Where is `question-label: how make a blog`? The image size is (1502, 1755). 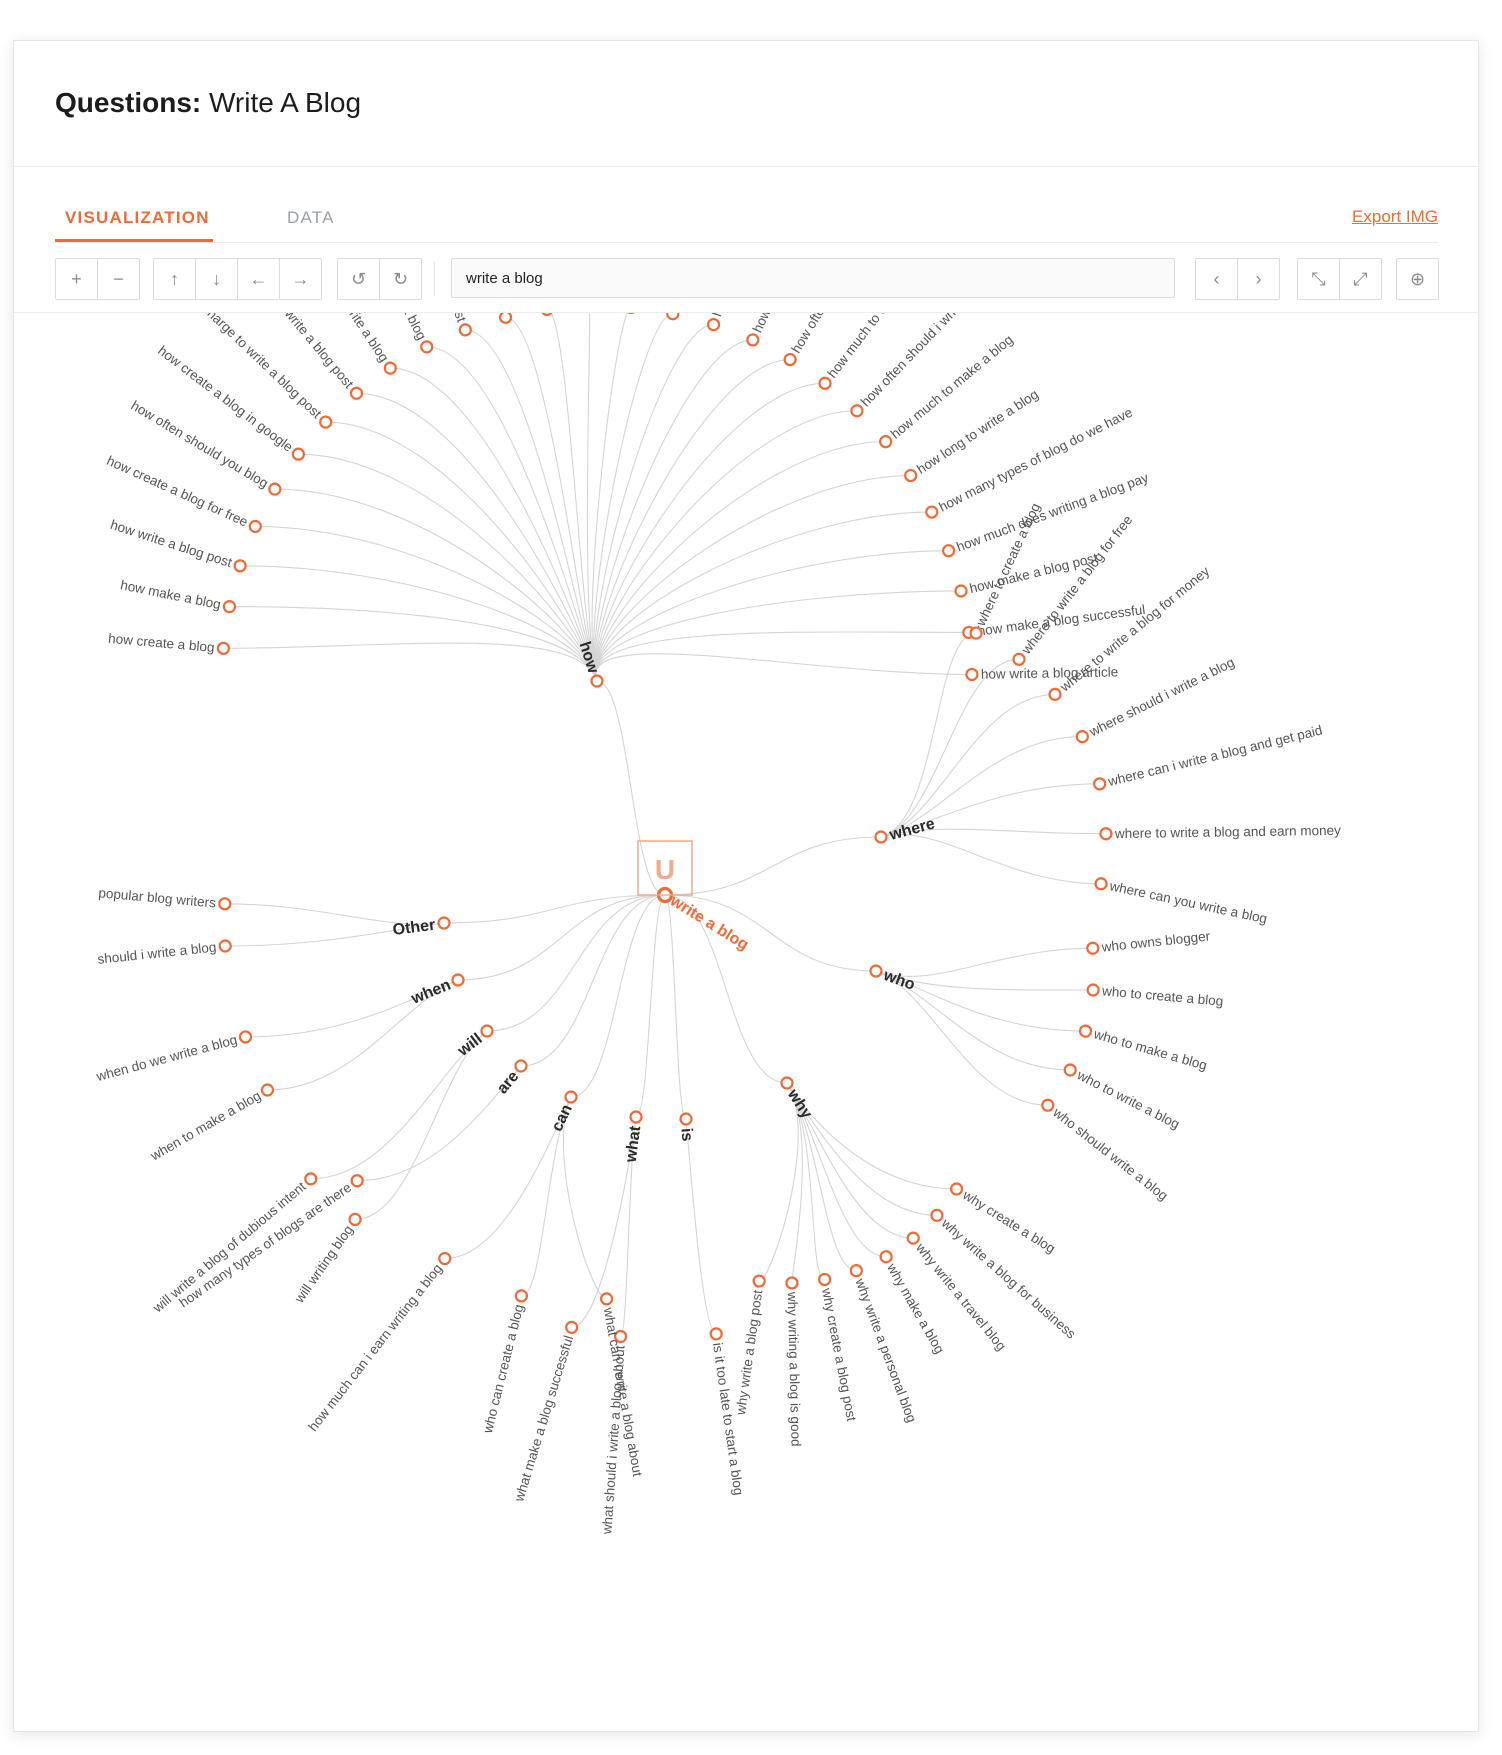 question-label: how make a blog is located at coordinates (170, 594).